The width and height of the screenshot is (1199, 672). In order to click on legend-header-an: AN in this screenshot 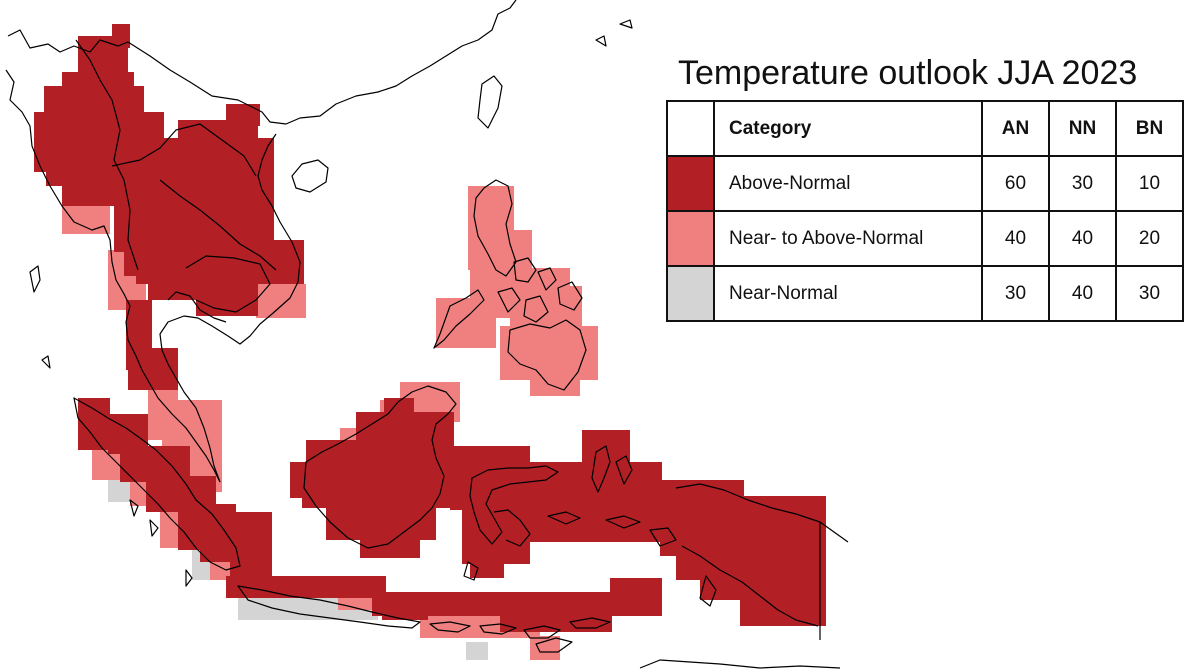, I will do `click(1015, 128)`.